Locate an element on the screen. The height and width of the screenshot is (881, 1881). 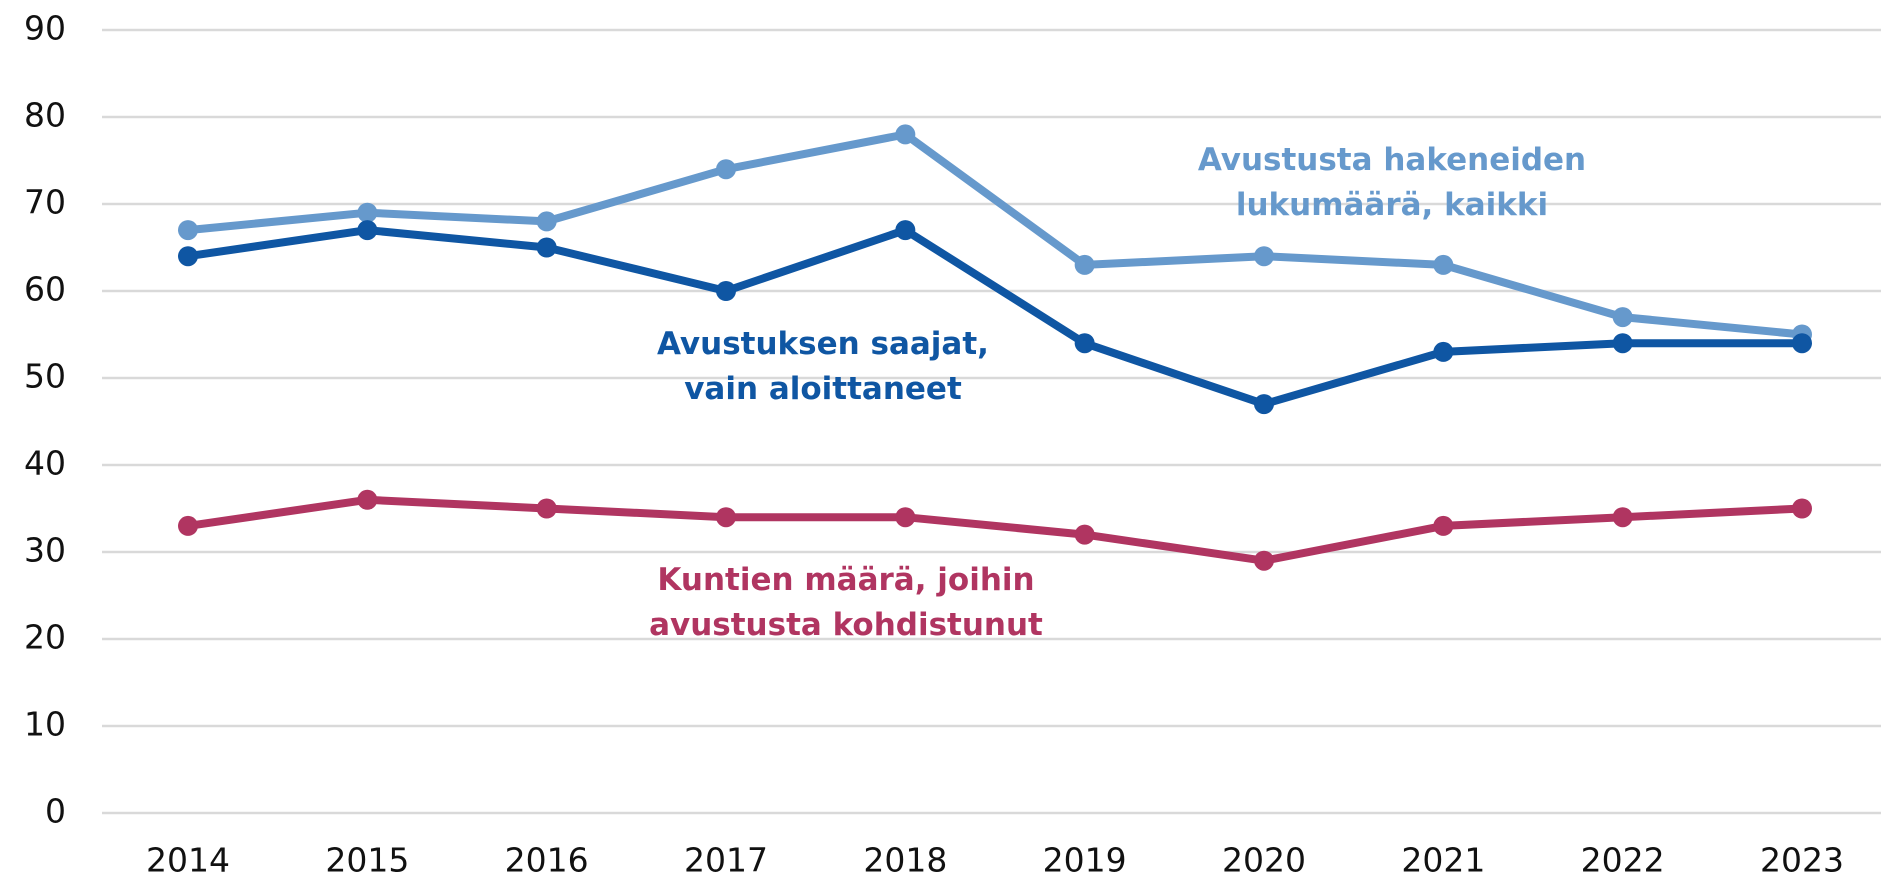
x-tick-label: 2015 is located at coordinates (367, 860).